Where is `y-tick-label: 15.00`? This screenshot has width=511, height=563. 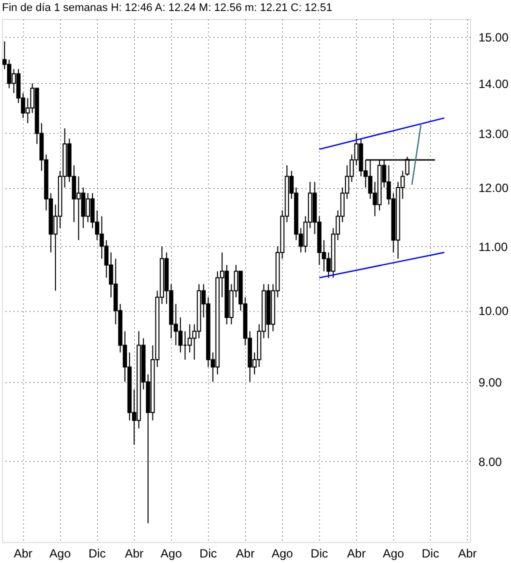 y-tick-label: 15.00 is located at coordinates (493, 37).